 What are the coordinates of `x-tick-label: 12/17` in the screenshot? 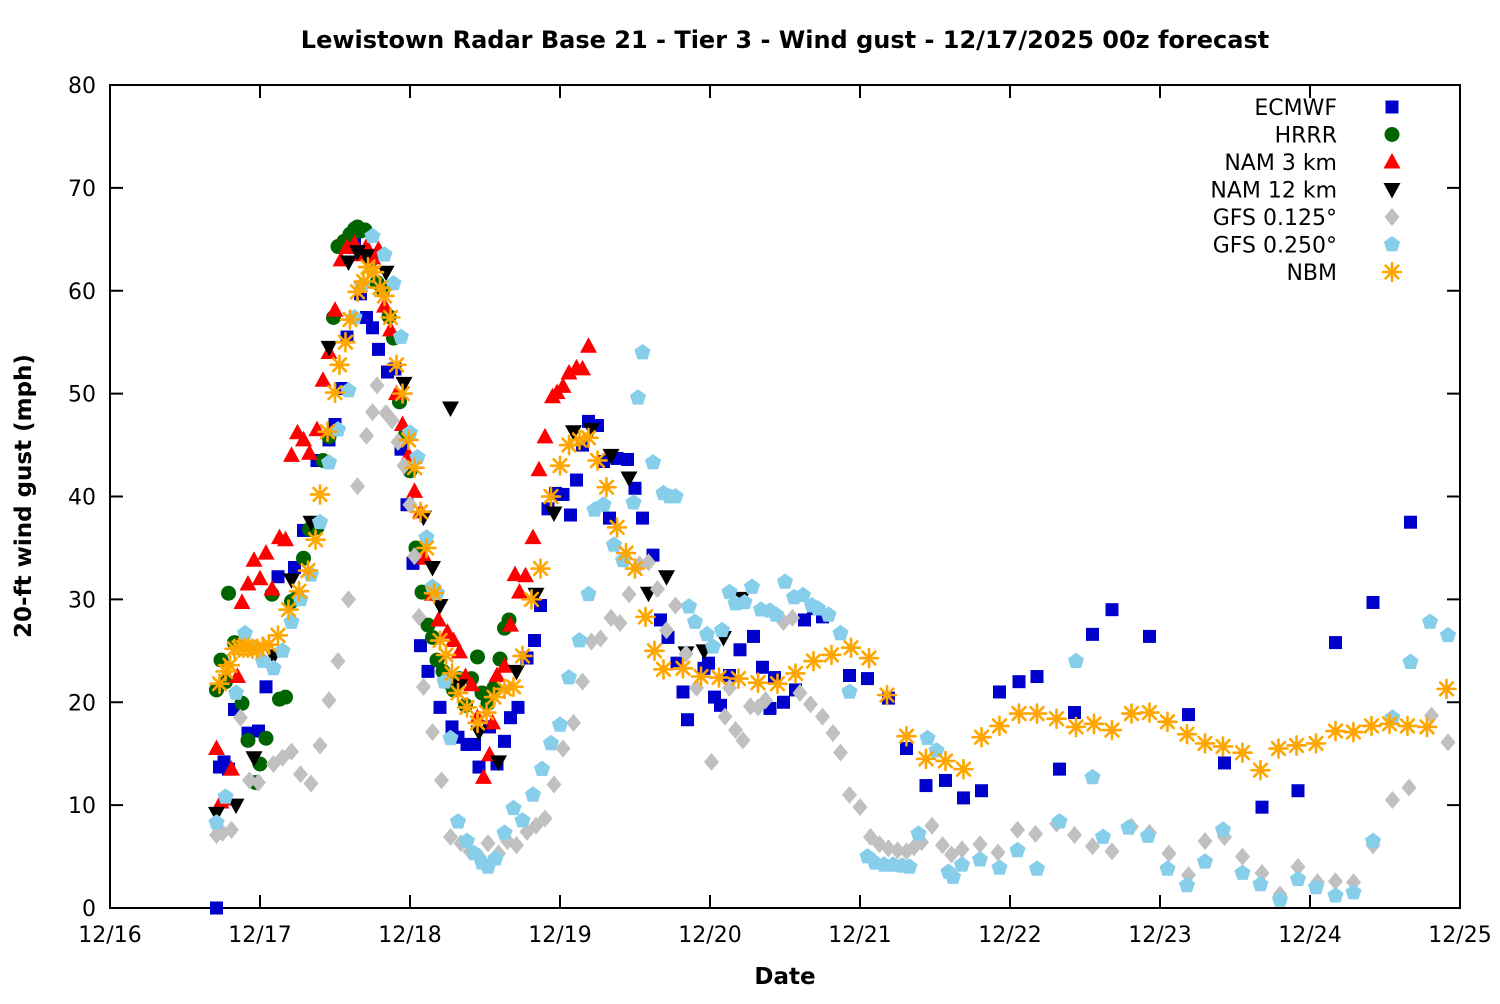 It's located at (259, 935).